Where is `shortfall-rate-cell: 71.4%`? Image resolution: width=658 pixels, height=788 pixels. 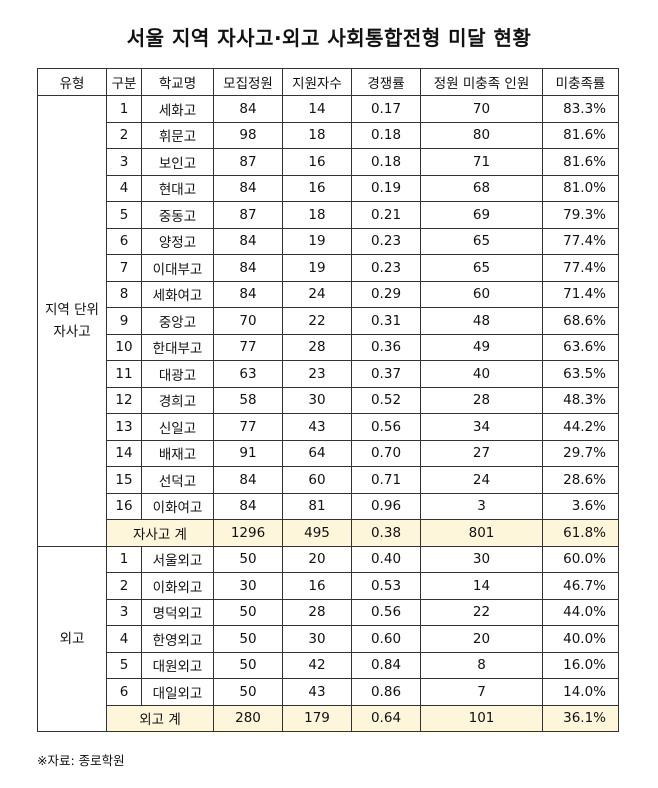
shortfall-rate-cell: 71.4% is located at coordinates (580, 294).